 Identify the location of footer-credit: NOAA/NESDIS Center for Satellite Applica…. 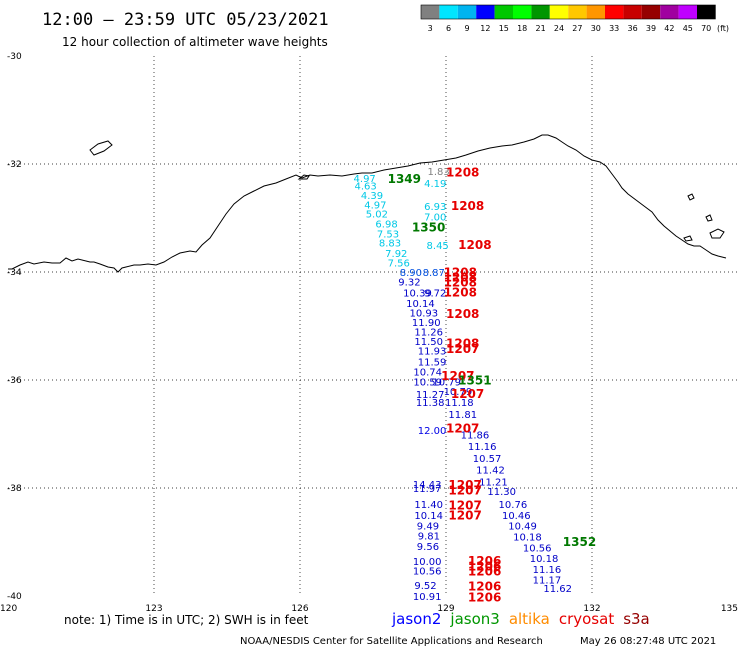
(391, 641).